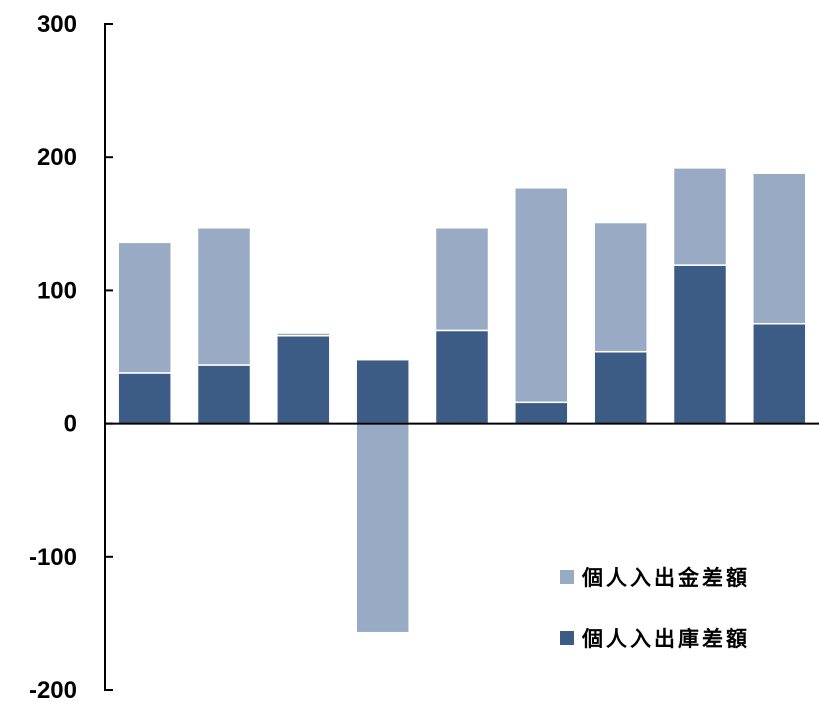 This screenshot has width=819, height=702. What do you see at coordinates (779, 373) in the screenshot?
I see `bar-series0-cat8` at bounding box center [779, 373].